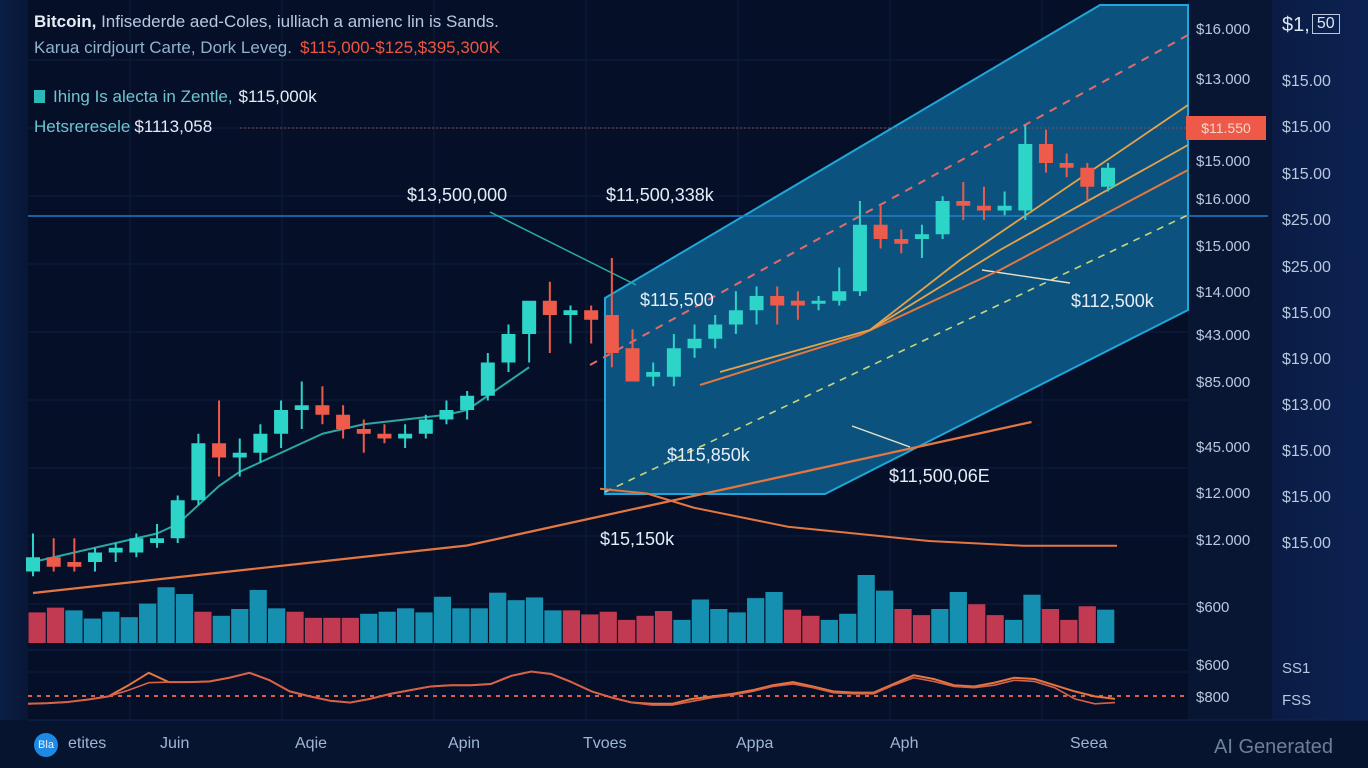 This screenshot has width=1368, height=768. I want to click on y-tick-primary: $45.000, so click(1223, 447).